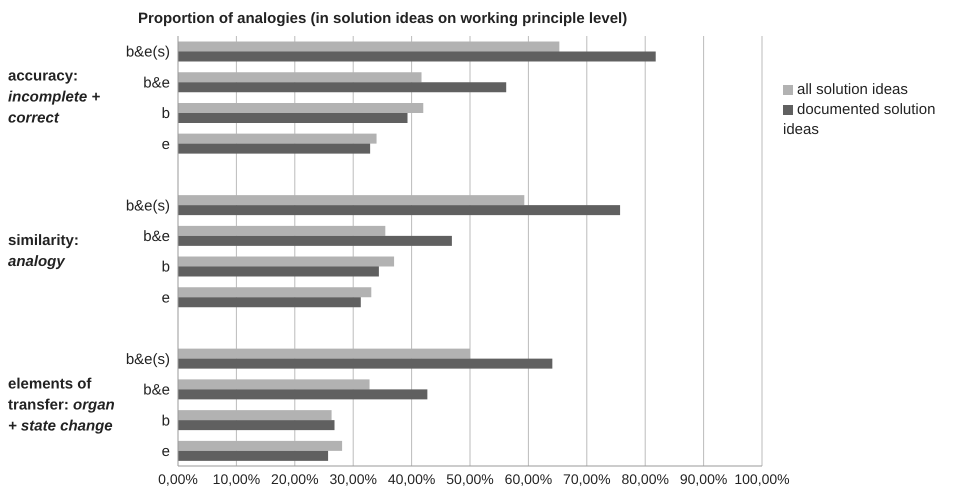 The width and height of the screenshot is (967, 502). What do you see at coordinates (61, 404) in the screenshot?
I see `text: elements of transfer: organ + state change` at bounding box center [61, 404].